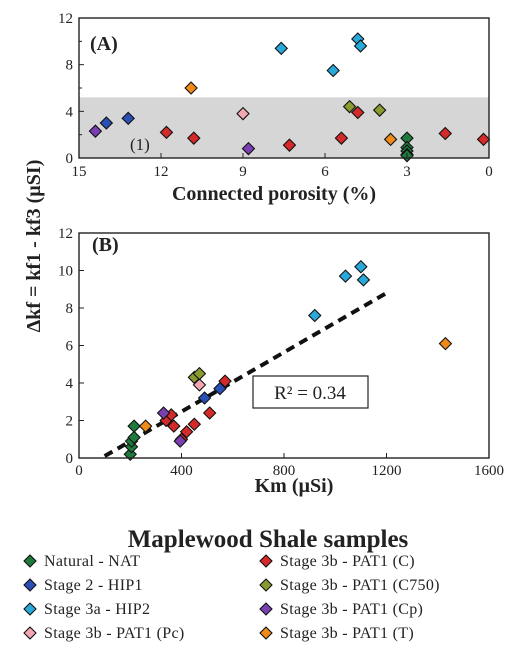 The height and width of the screenshot is (656, 511). What do you see at coordinates (347, 633) in the screenshot?
I see `legend-label: Stage 3b - PAT1 (T)` at bounding box center [347, 633].